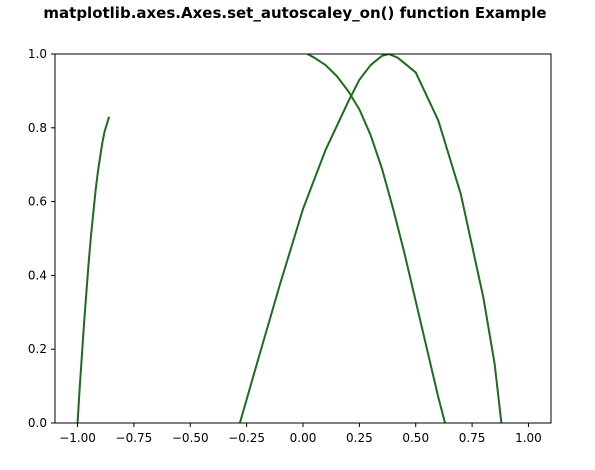 This screenshot has width=595, height=470. I want to click on x-tick-label: 1.00, so click(528, 438).